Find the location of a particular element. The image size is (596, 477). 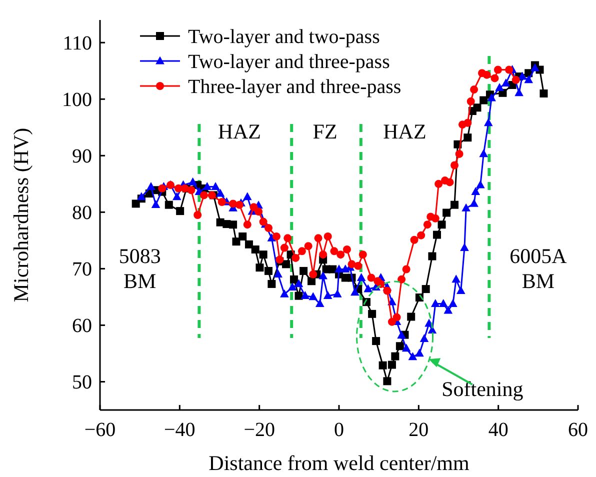

x-tick-label: −60 is located at coordinates (100, 430).